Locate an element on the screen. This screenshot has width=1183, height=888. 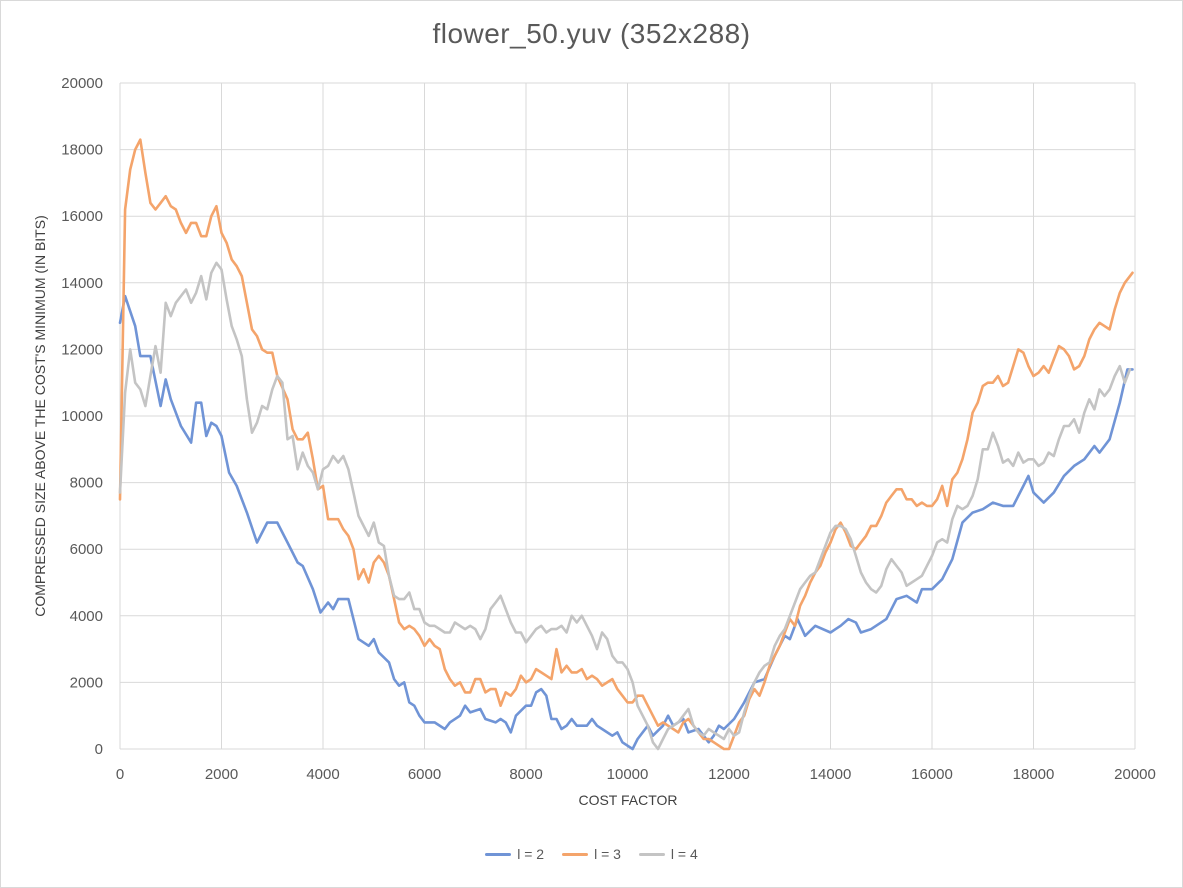
legend-item: l = 4 is located at coordinates (668, 854).